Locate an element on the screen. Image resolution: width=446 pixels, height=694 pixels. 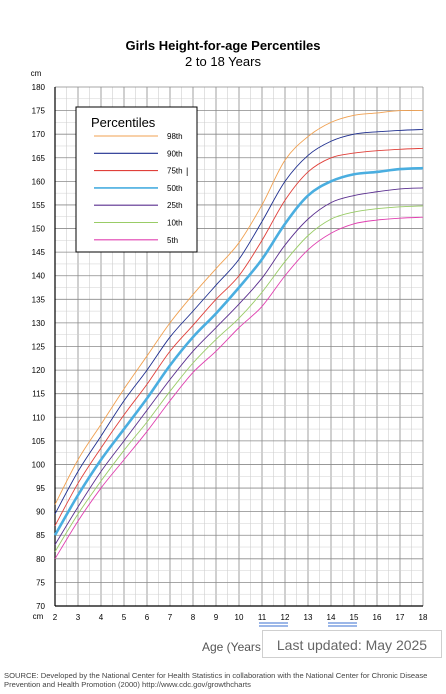
y-tick-label: 120 is located at coordinates (39, 370).